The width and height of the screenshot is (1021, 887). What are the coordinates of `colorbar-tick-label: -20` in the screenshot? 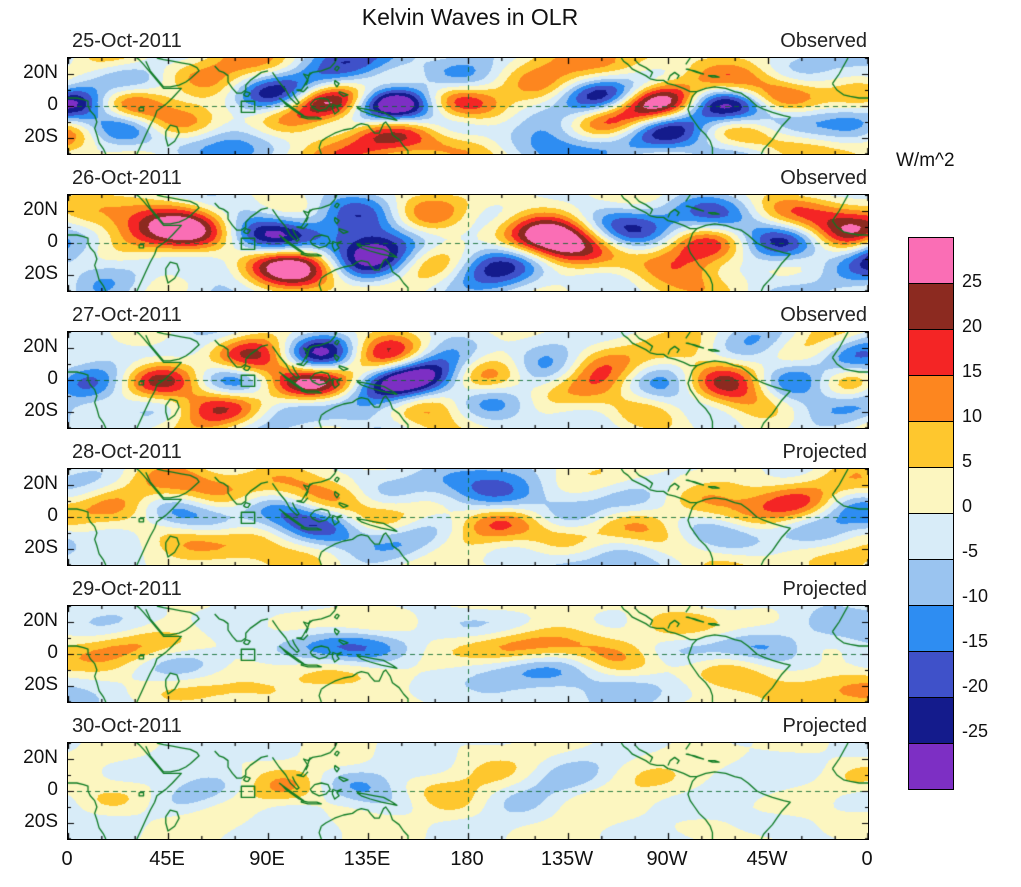 It's located at (975, 686).